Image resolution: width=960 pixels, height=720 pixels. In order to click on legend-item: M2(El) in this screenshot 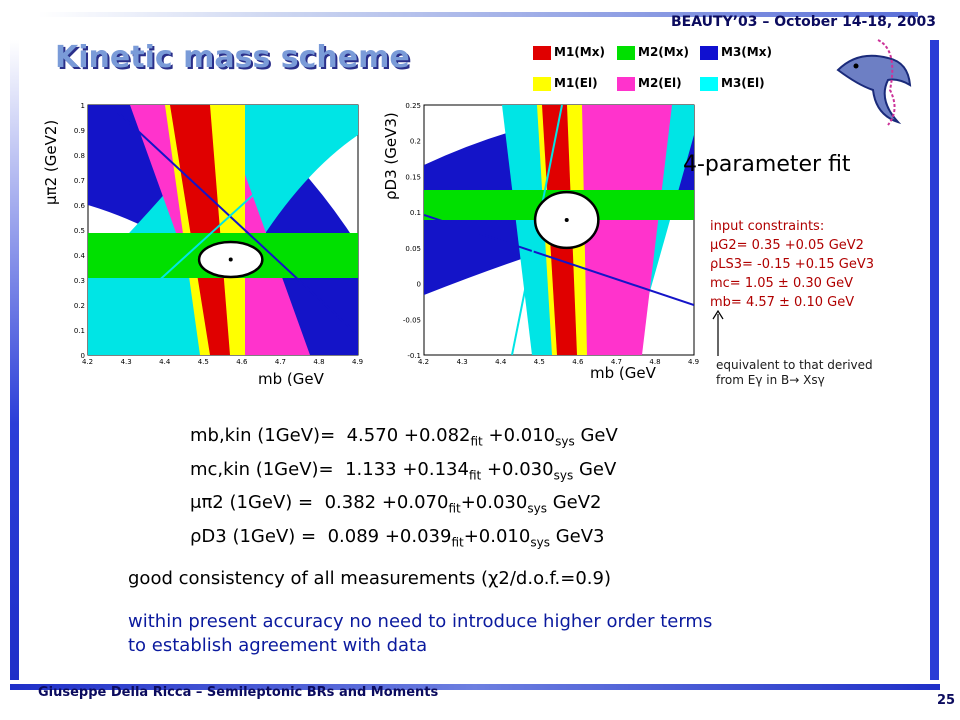, I will do `click(649, 83)`.